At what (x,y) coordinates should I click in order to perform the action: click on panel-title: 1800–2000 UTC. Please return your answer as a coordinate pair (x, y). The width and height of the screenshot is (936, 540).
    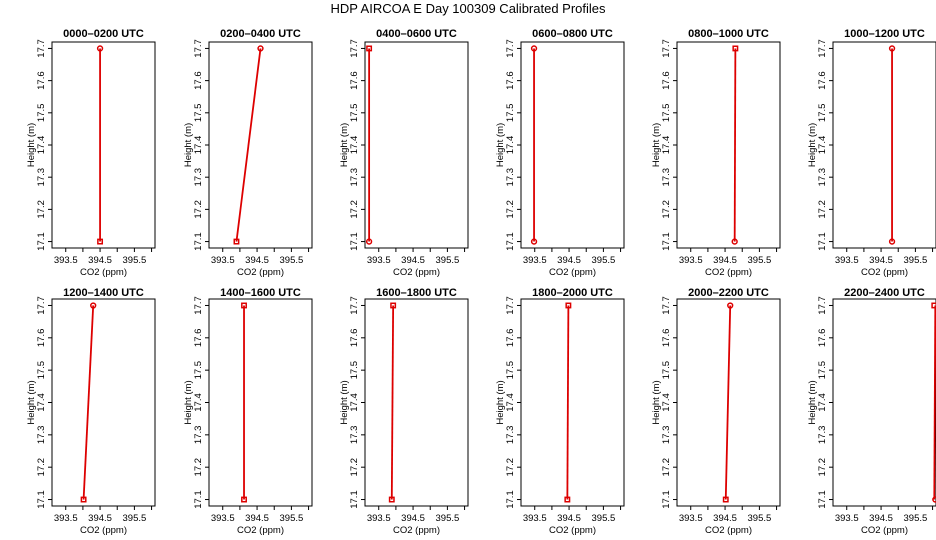
    Looking at the image, I should click on (572, 293).